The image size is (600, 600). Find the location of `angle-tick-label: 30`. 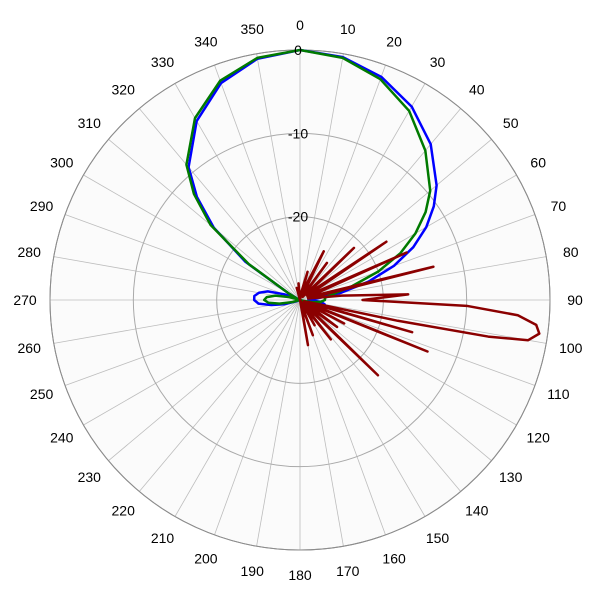

angle-tick-label: 30 is located at coordinates (438, 62).